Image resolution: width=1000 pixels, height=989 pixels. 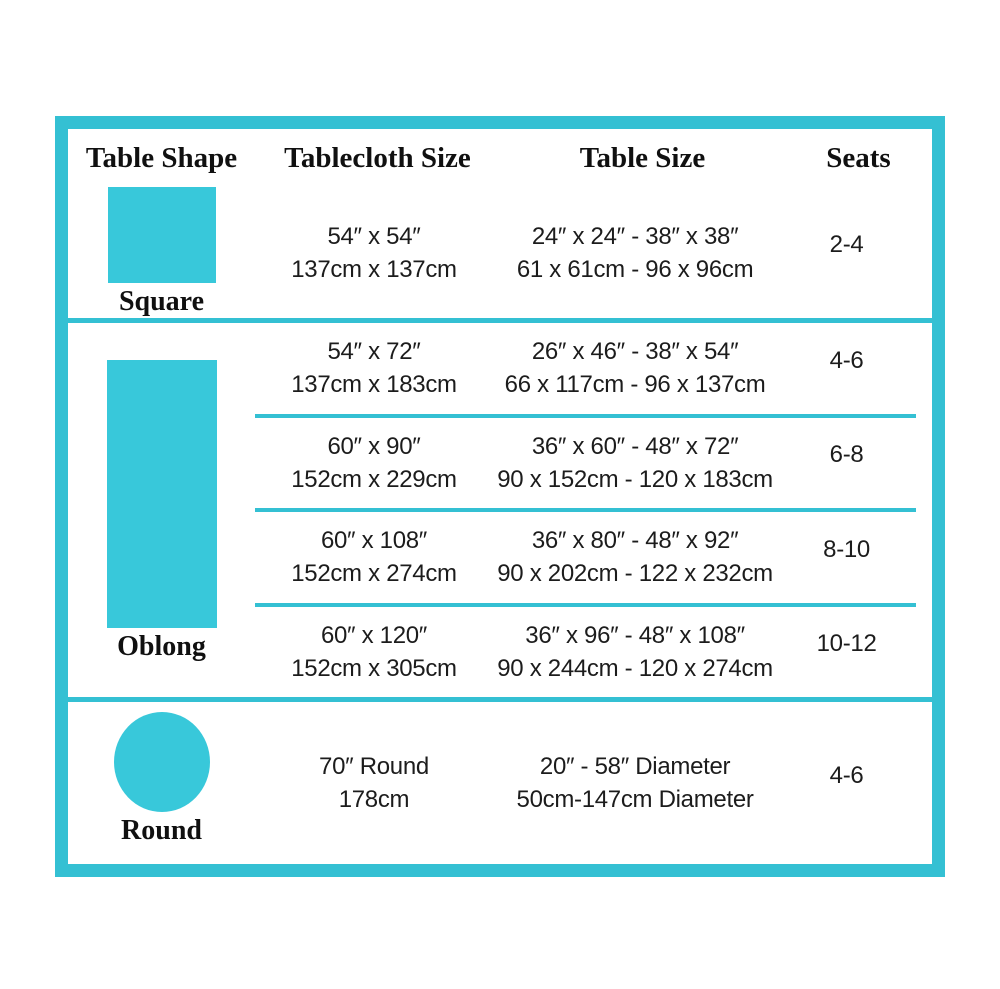 I want to click on tablecloth-size-inches: 60″ x 120″, so click(x=374, y=635).